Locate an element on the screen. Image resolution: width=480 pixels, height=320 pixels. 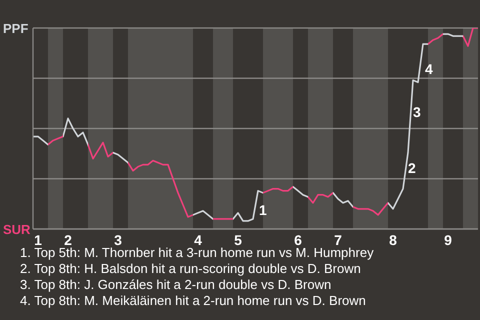
x-tick-label: 8 is located at coordinates (393, 240).